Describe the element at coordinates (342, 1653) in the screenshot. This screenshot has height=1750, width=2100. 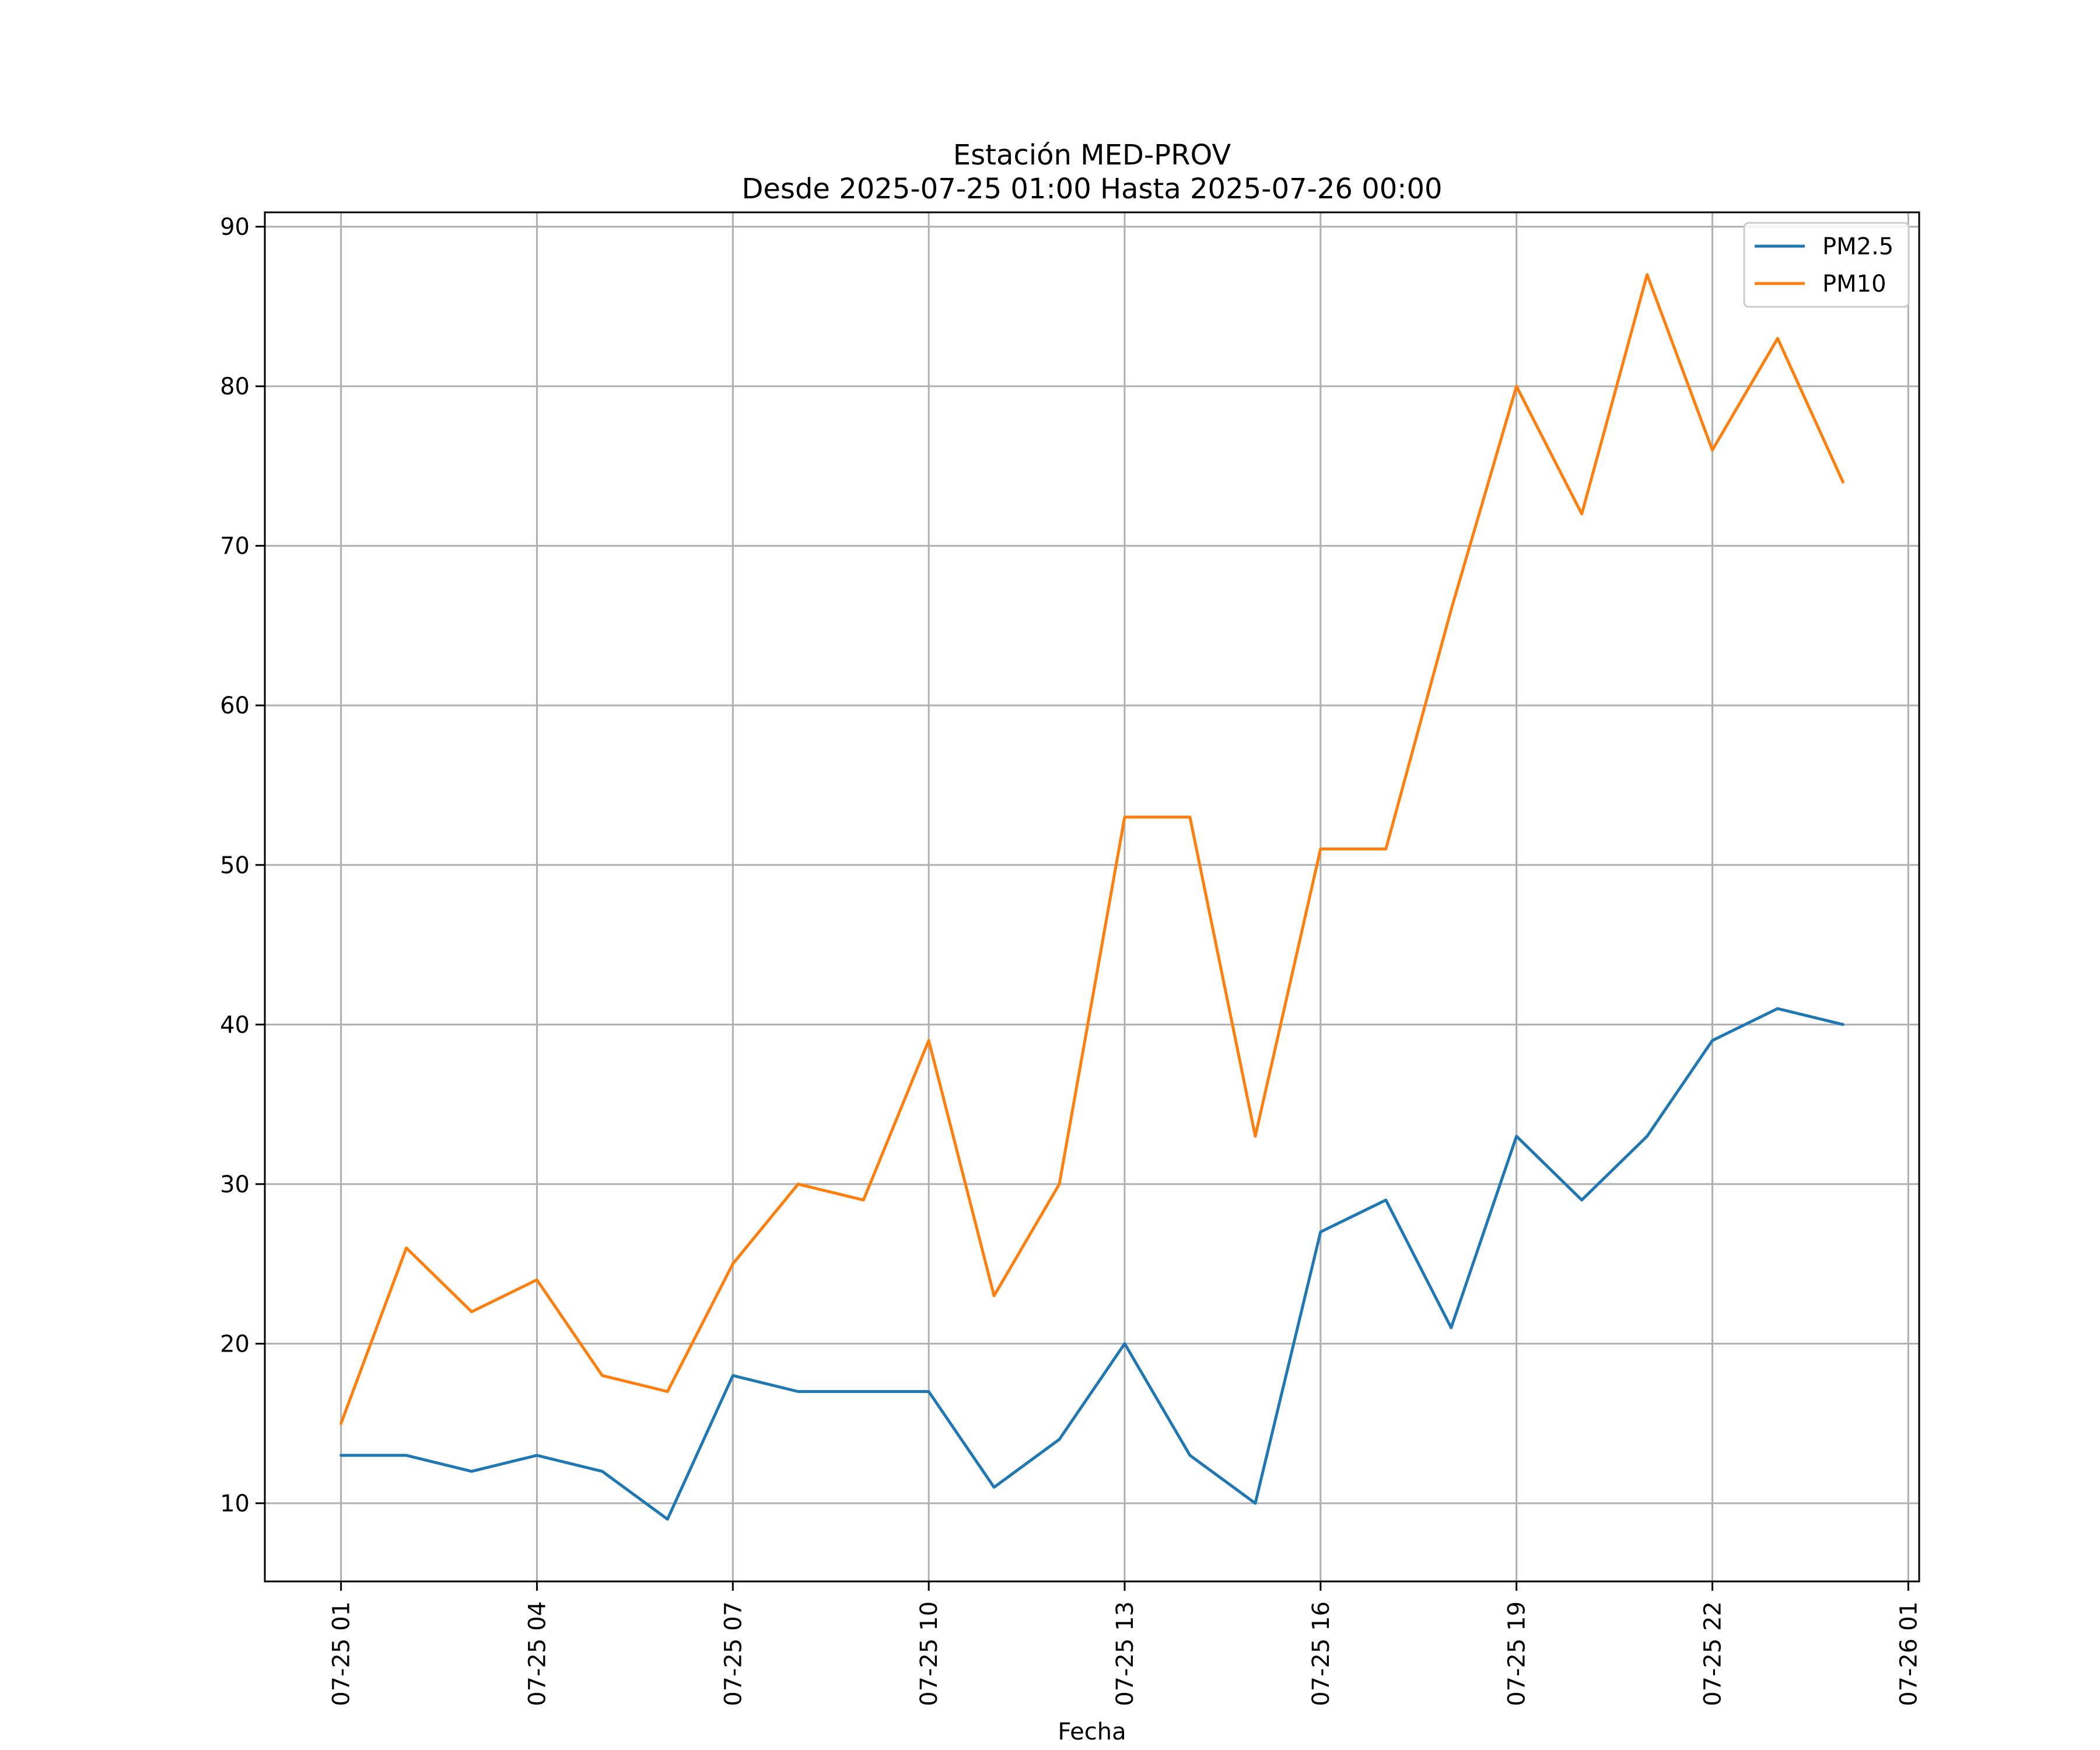
I see `x-tick-label: 07-25 01` at that location.